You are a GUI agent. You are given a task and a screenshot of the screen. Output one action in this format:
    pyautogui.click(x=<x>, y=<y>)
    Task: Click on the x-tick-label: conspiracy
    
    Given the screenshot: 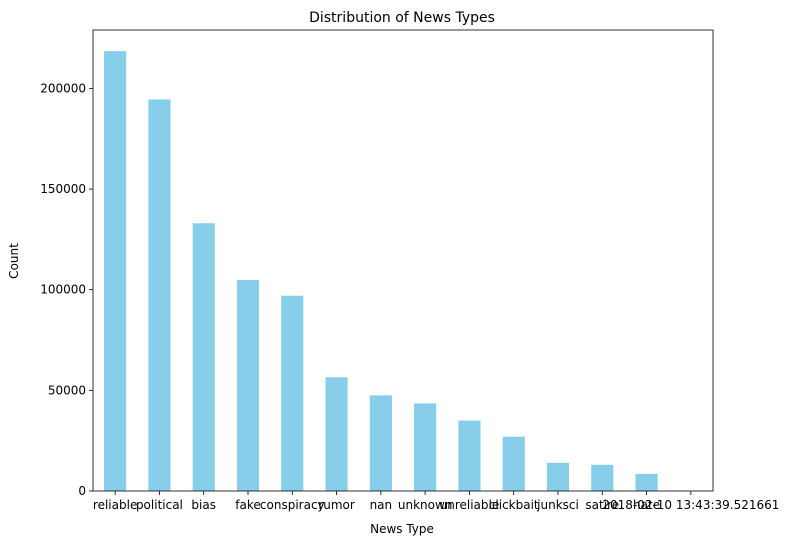 What is the action you would take?
    pyautogui.click(x=292, y=505)
    